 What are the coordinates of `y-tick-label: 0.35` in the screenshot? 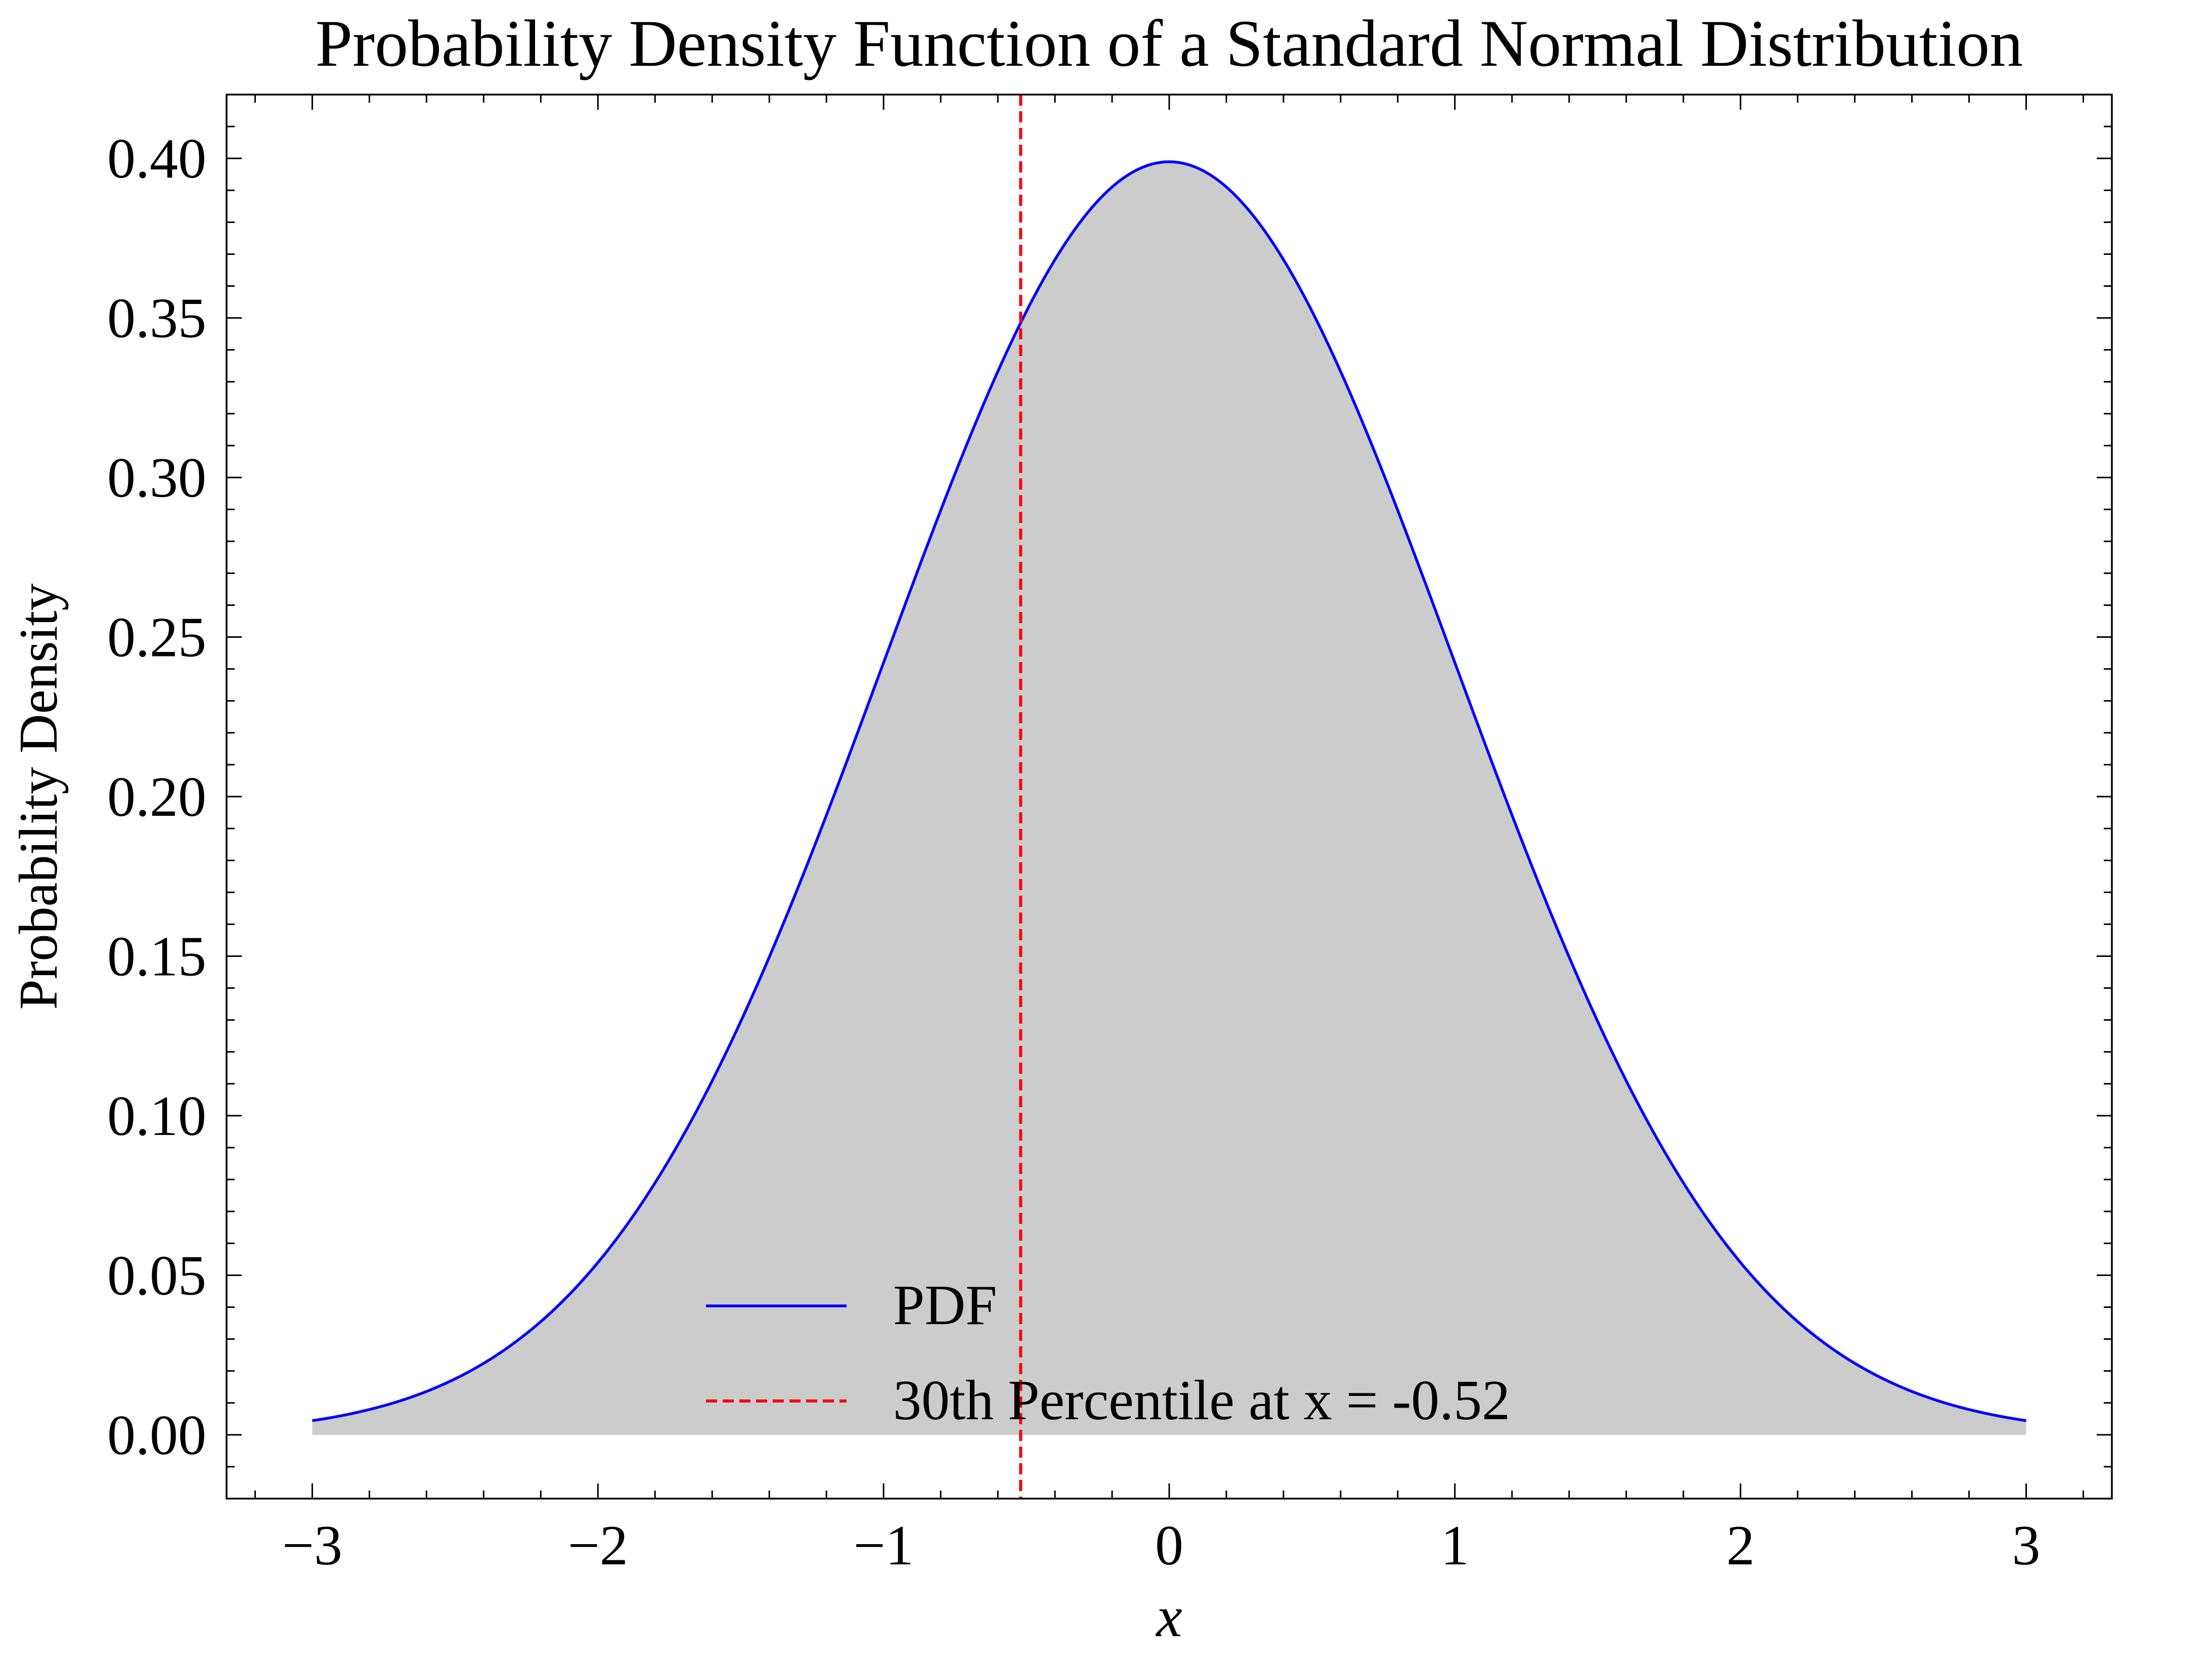 It's located at (156, 319).